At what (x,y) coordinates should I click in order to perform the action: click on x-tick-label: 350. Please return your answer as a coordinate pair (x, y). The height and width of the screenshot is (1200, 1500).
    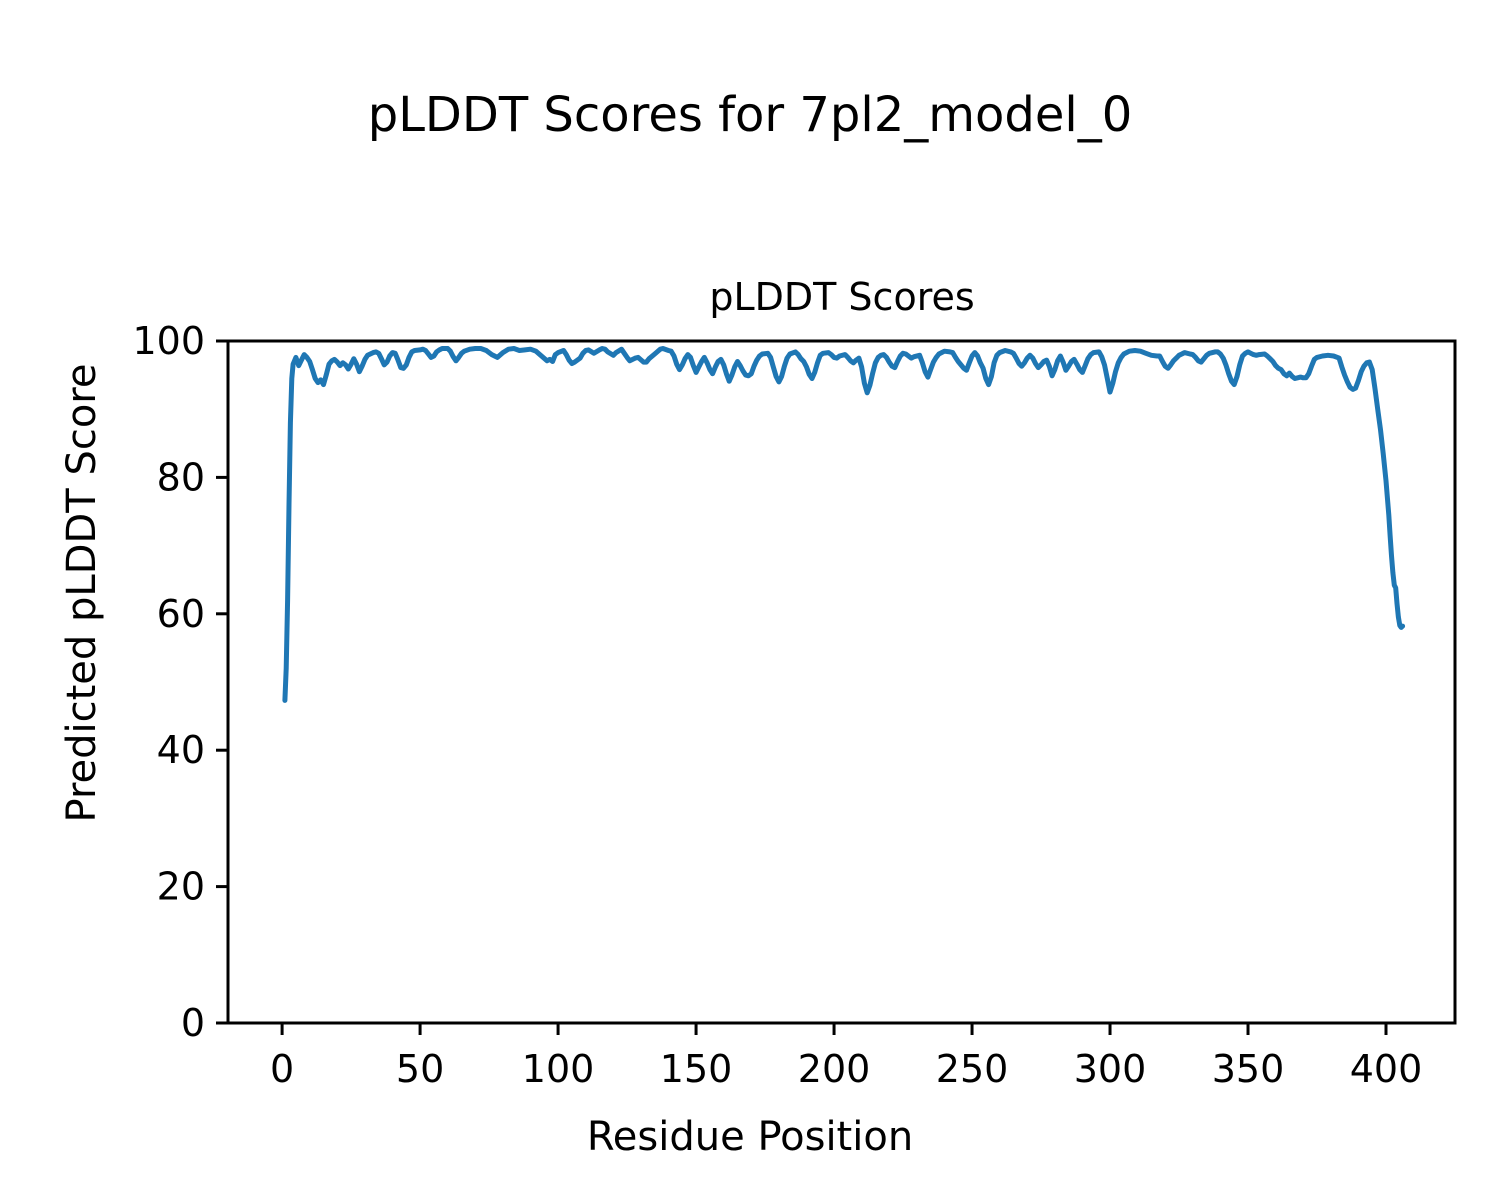
    Looking at the image, I should click on (1248, 1069).